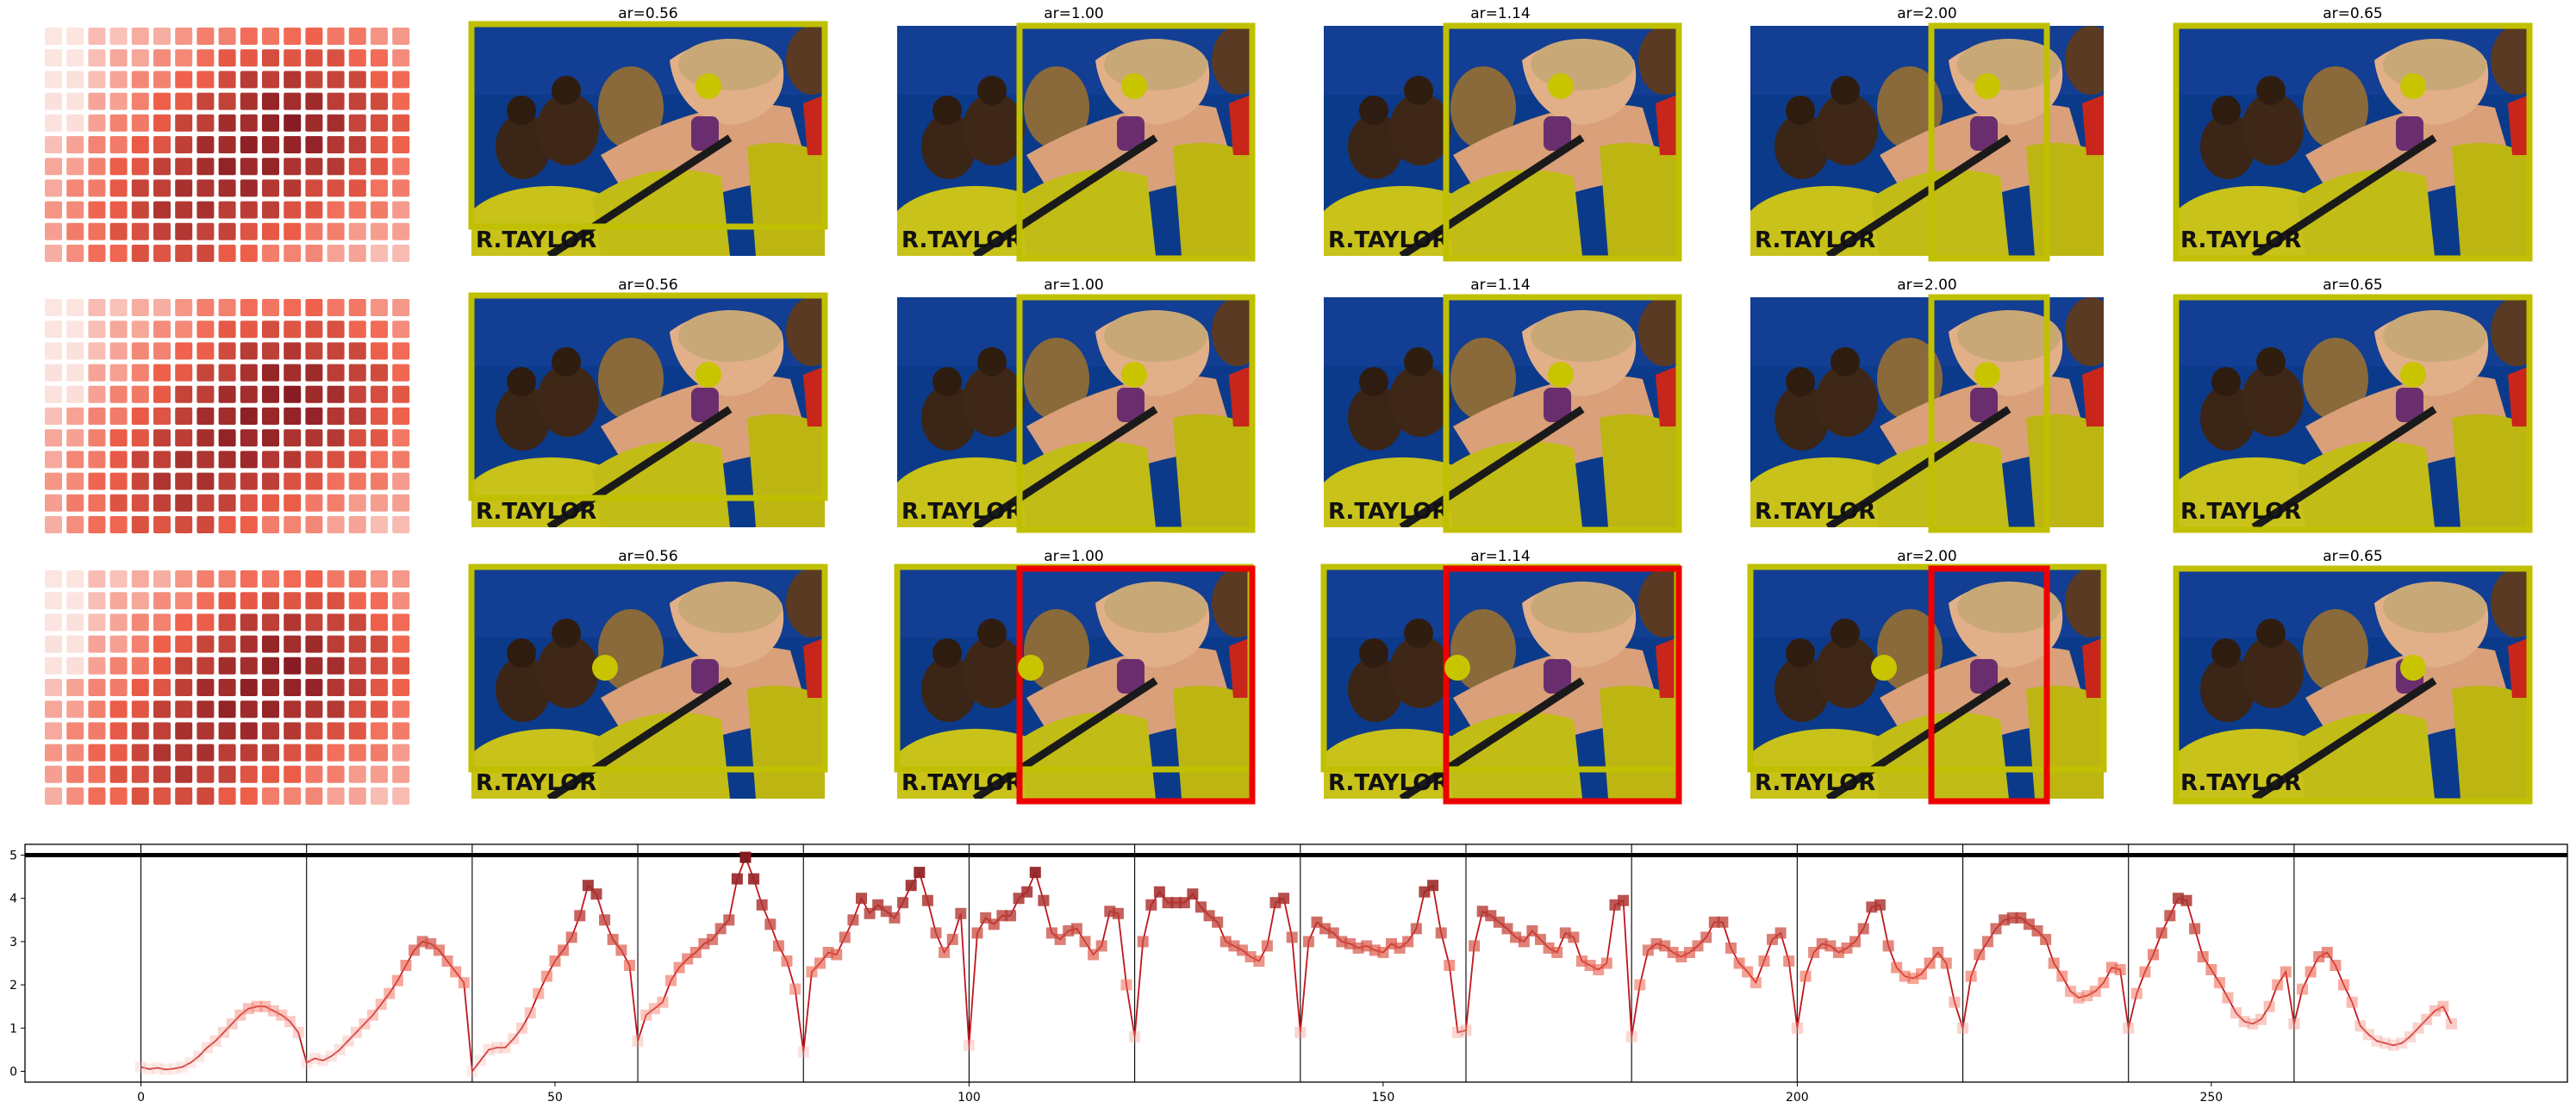  I want to click on x-axis: 0 50 100 150 200 250, so click(1180, 1094).